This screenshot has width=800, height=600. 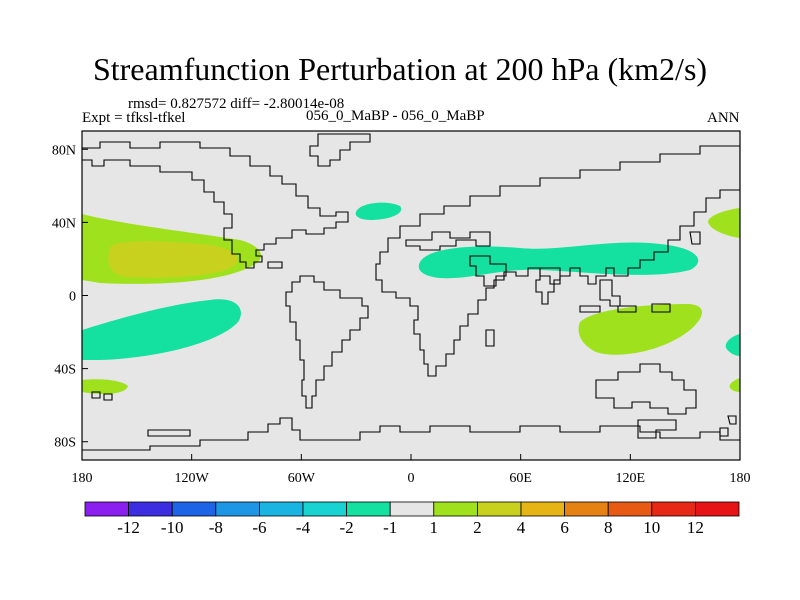 I want to click on colorbar-label: 12, so click(x=695, y=527).